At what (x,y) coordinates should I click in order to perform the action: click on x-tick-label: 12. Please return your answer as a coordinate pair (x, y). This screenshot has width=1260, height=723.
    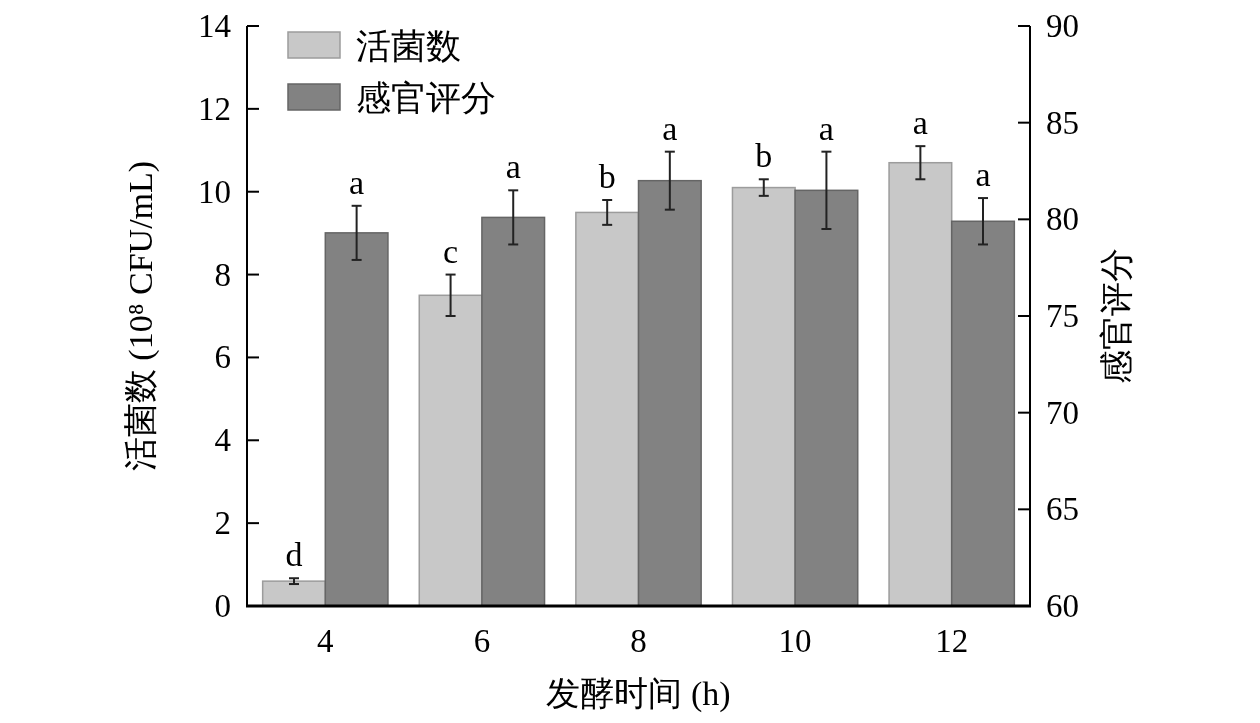
    Looking at the image, I should click on (952, 641).